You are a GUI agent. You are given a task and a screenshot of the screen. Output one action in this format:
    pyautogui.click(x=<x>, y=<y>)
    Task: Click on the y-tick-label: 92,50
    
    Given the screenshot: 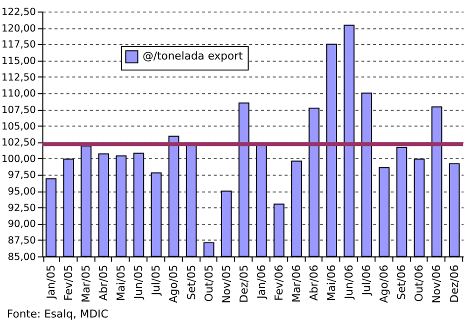 What is the action you would take?
    pyautogui.click(x=22, y=208)
    